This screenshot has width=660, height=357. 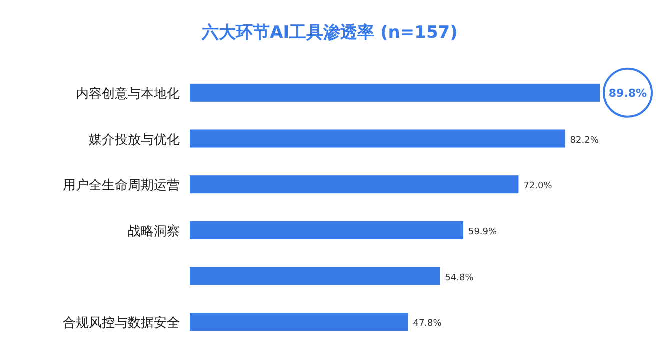 I want to click on chart-title: 六大环节AI工具渗透率 (n=157), so click(x=329, y=33).